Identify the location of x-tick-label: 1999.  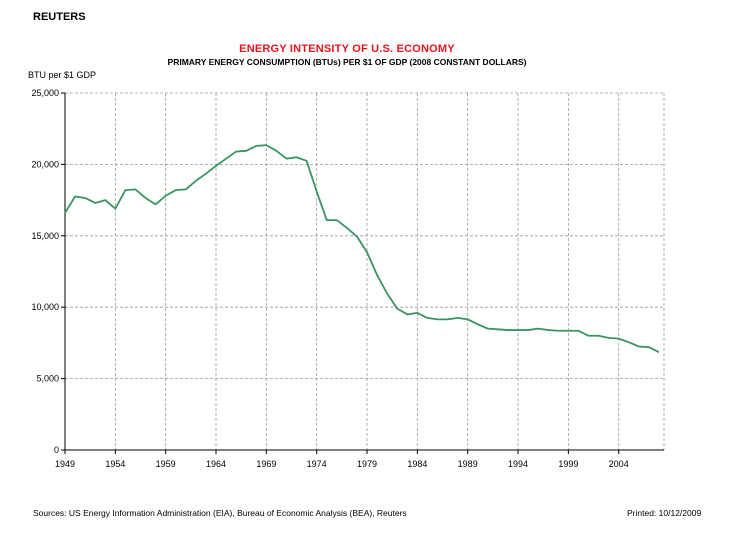
(568, 464).